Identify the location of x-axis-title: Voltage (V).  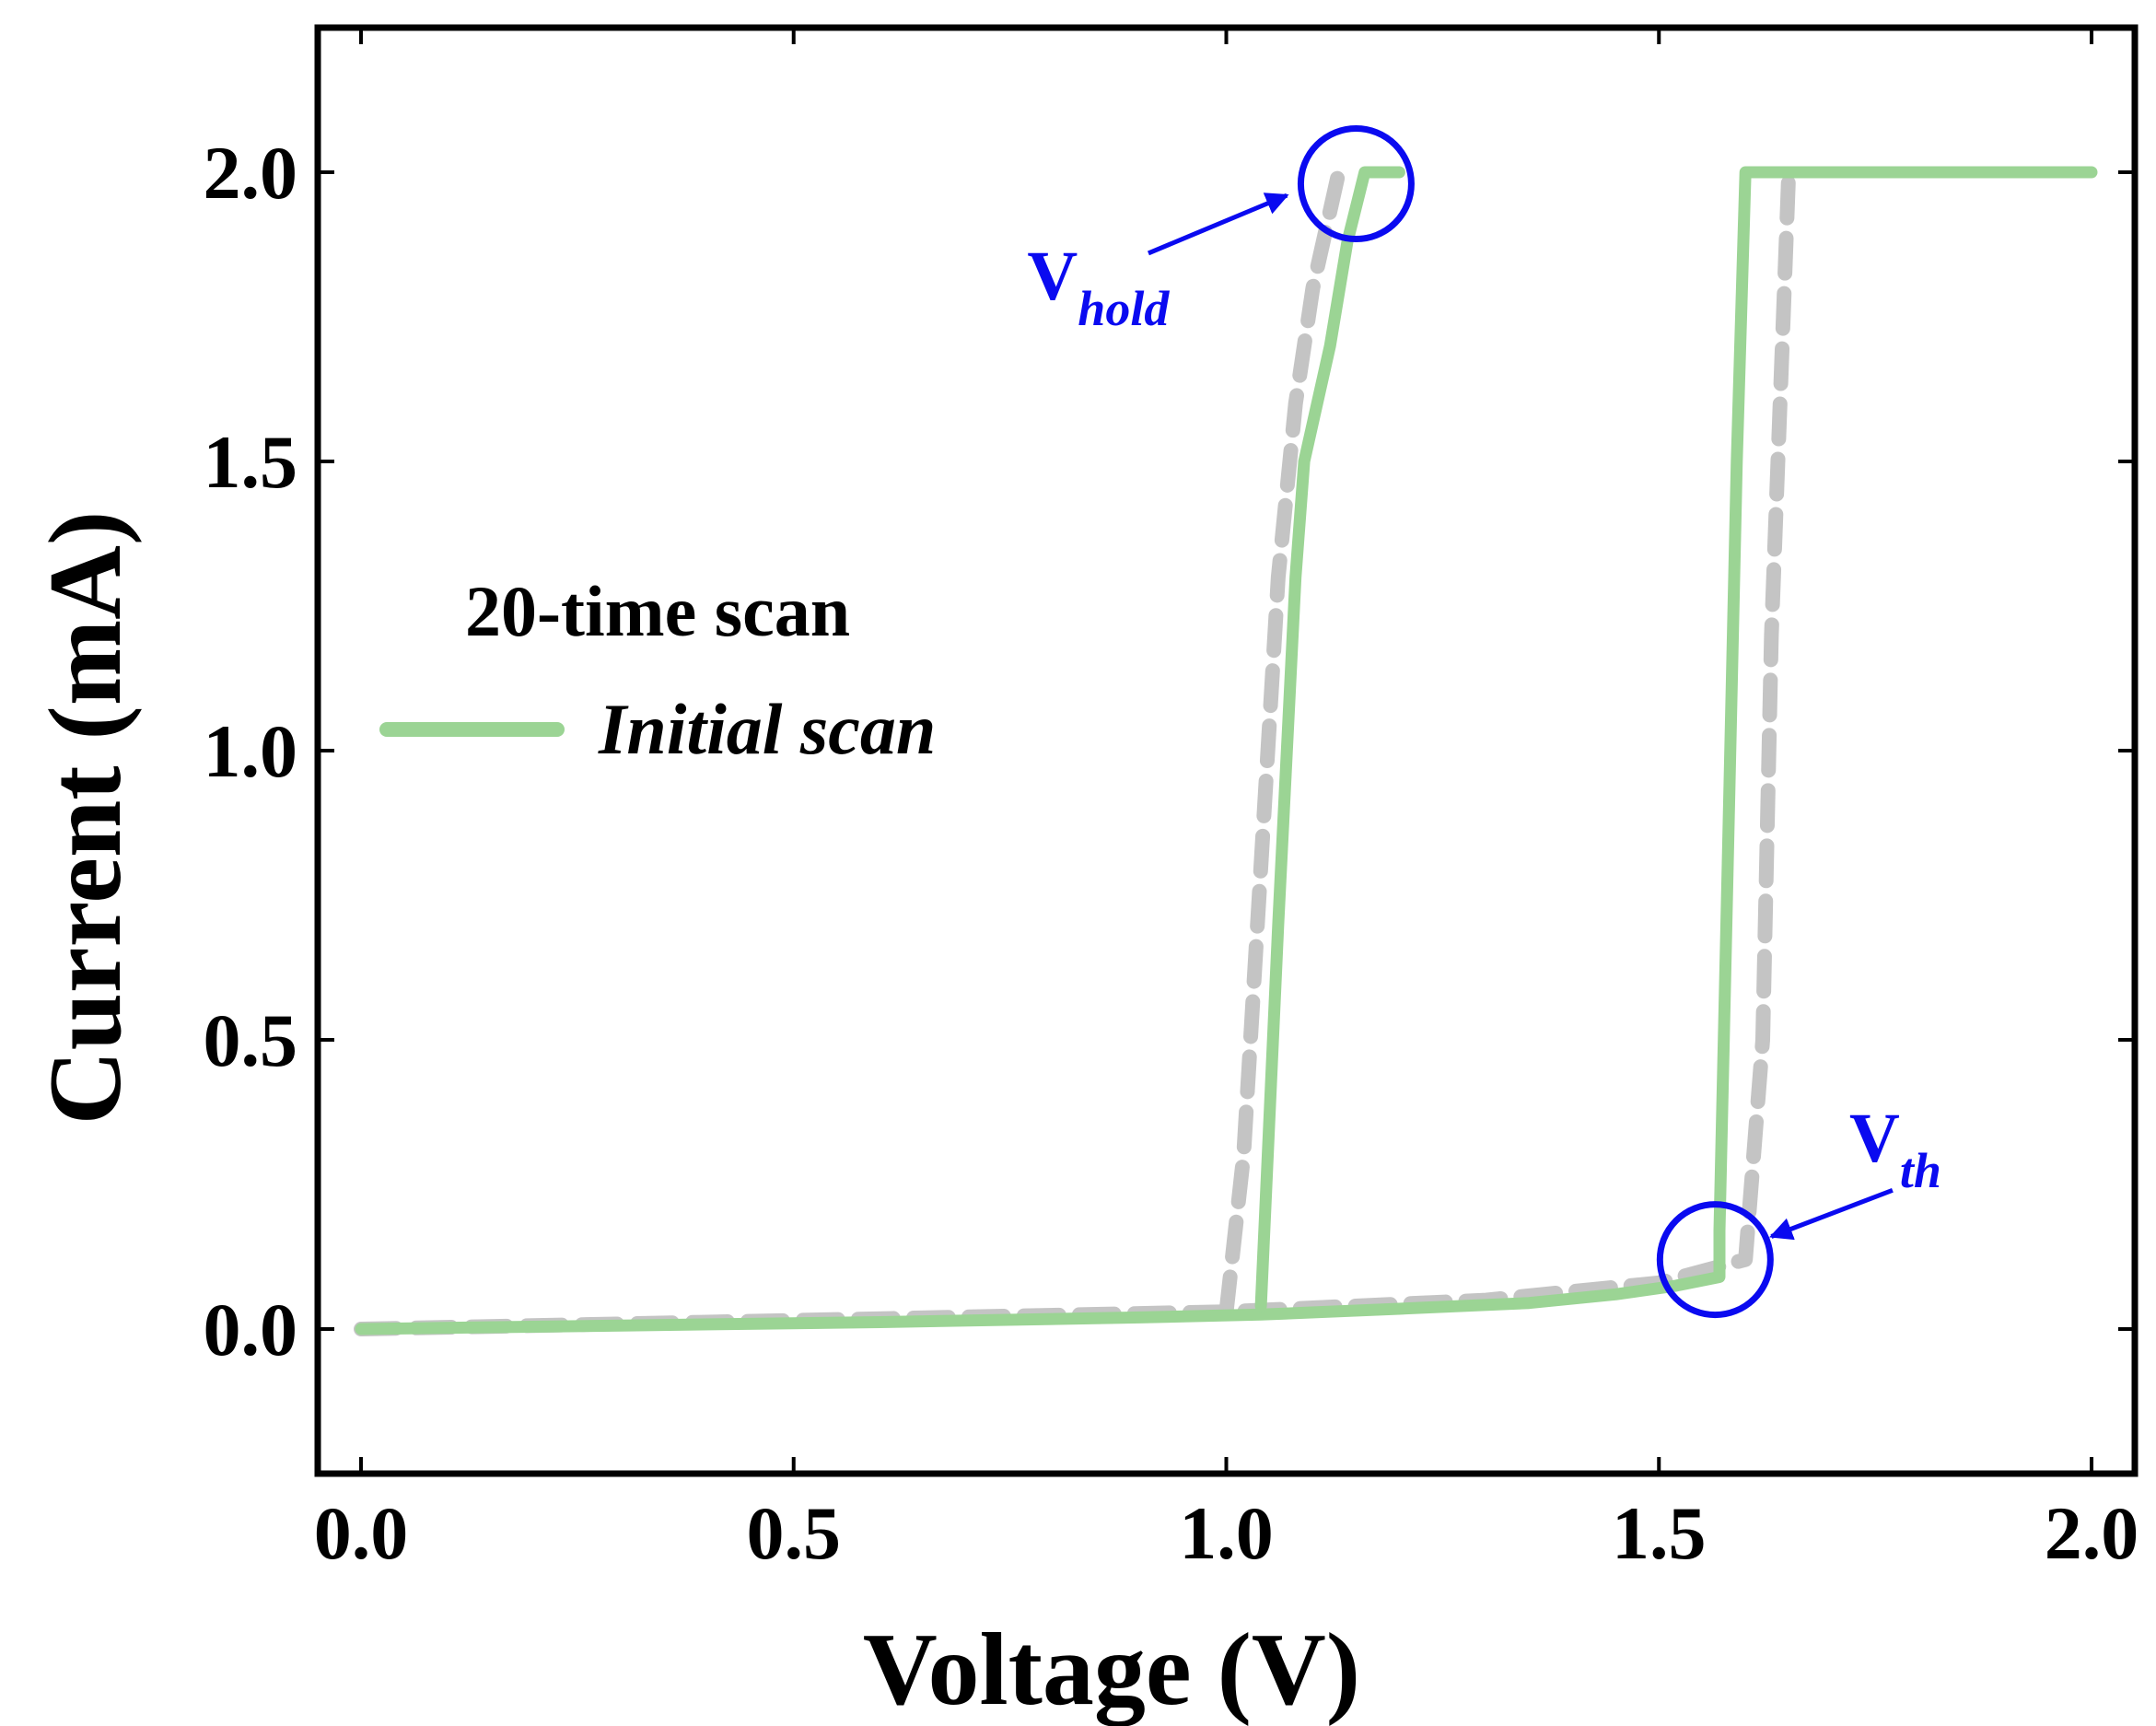
(1111, 1669).